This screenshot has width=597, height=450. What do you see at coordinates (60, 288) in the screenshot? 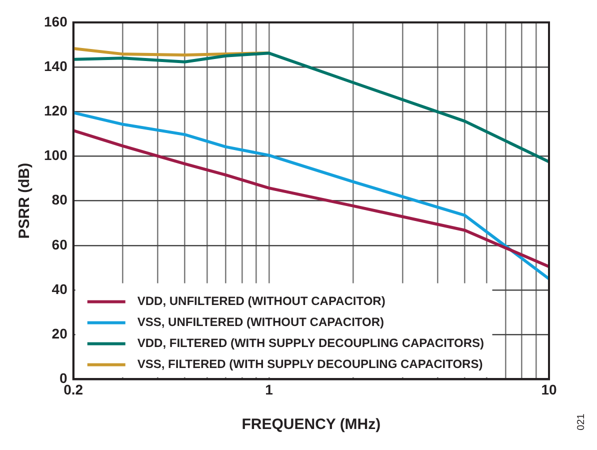
I see `y-tick-label: 40` at bounding box center [60, 288].